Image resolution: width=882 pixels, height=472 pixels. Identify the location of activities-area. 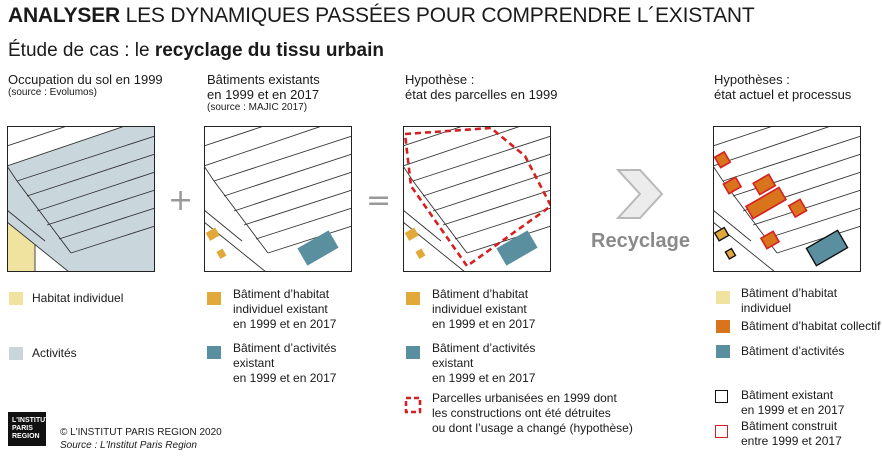
(81, 199).